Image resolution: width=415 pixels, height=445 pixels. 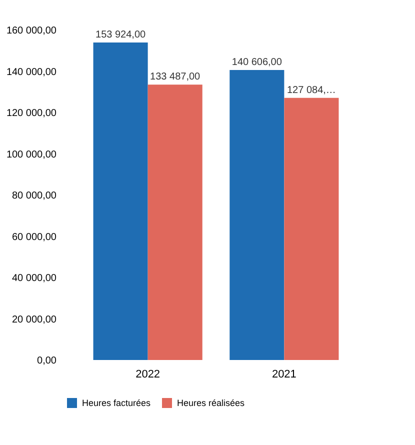 I want to click on data-label: 133 487,00, so click(x=175, y=77).